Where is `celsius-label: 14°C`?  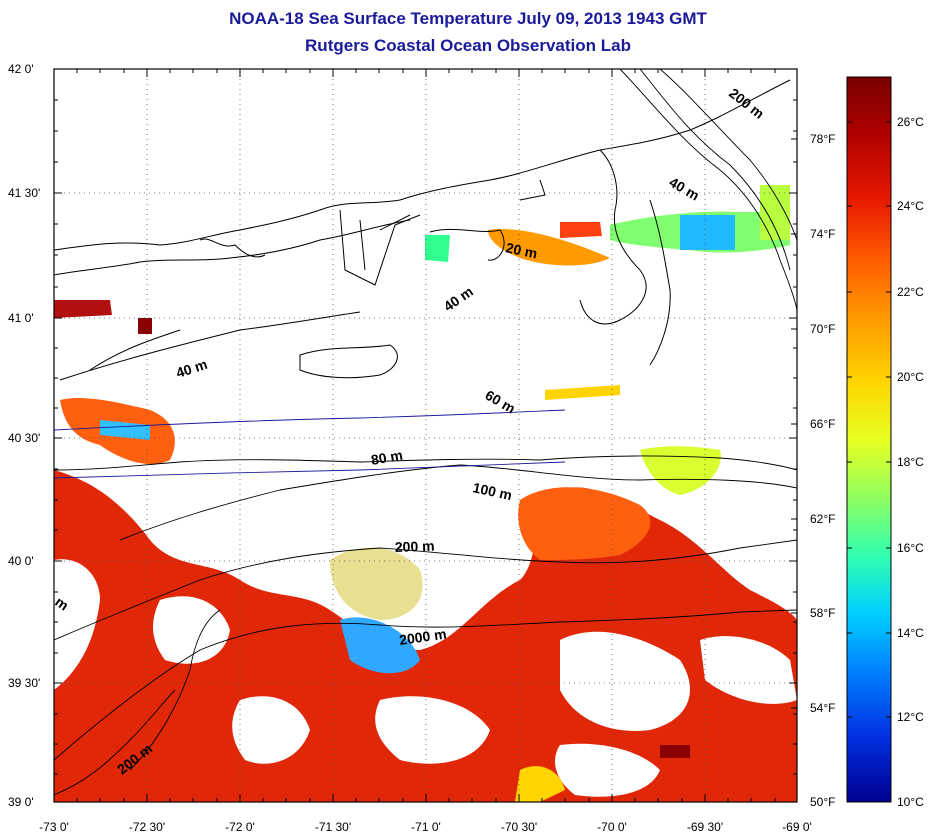
celsius-label: 14°C is located at coordinates (910, 633).